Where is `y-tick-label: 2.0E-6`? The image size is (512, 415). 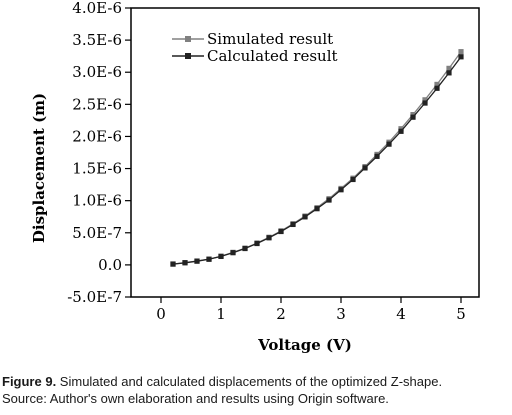
y-tick-label: 2.0E-6 is located at coordinates (97, 136).